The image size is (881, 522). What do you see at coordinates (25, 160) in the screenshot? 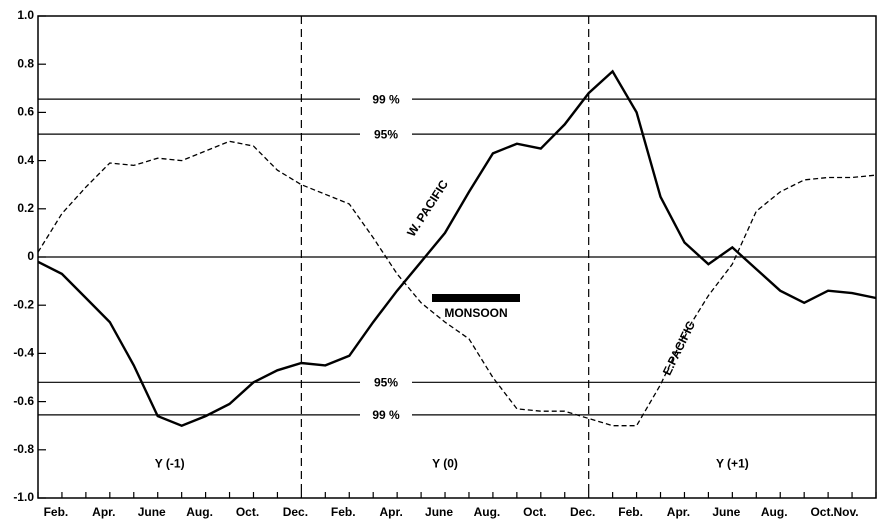
I see `y-tick-label: 0.4` at bounding box center [25, 160].